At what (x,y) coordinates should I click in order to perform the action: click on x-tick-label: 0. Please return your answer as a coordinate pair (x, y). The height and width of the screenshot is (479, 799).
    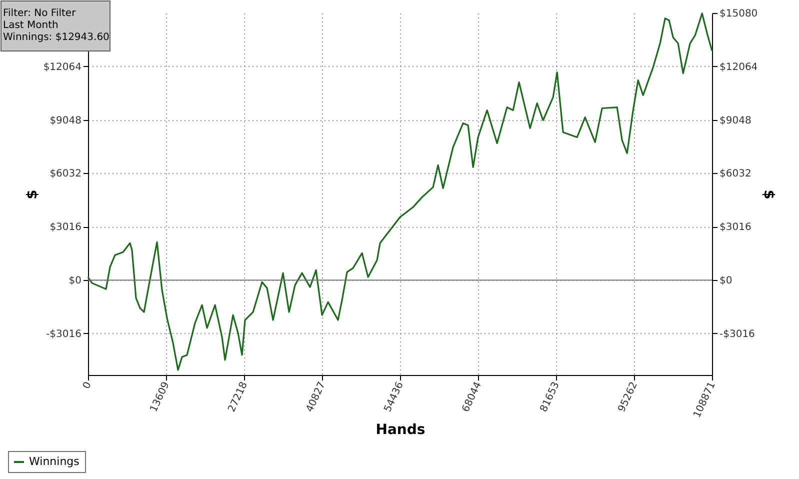
    Looking at the image, I should click on (87, 385).